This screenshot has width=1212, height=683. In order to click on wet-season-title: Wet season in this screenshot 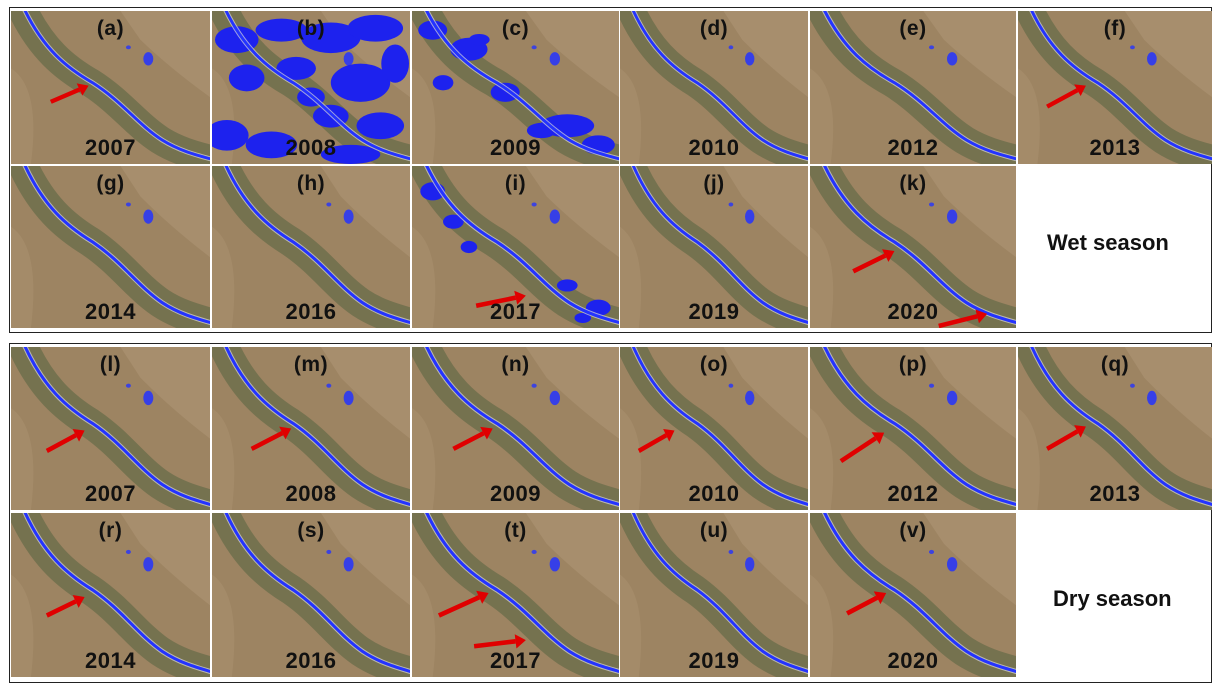, I will do `click(1108, 243)`.